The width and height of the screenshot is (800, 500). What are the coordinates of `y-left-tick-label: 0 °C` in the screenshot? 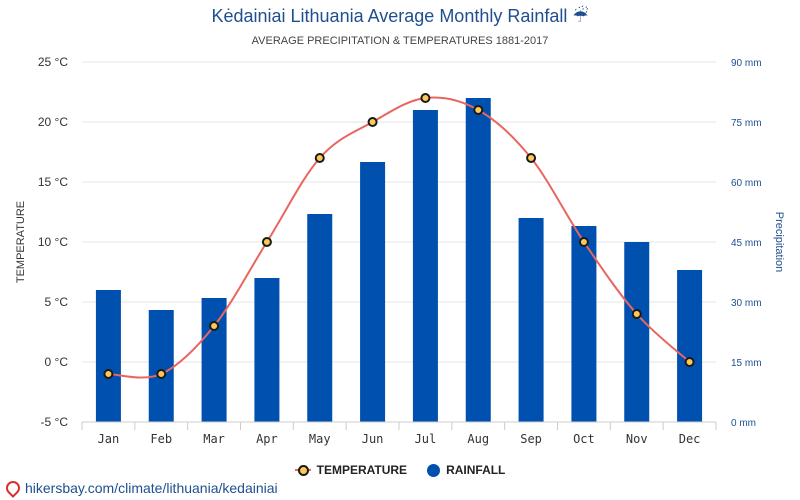 It's located at (57, 362).